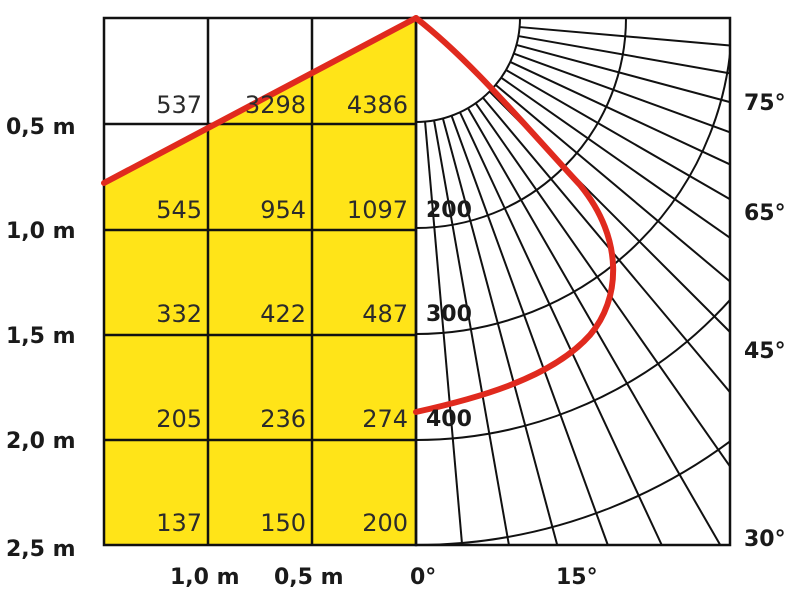  Describe the element at coordinates (449, 210) in the screenshot. I see `ring-label-200: 200` at that location.